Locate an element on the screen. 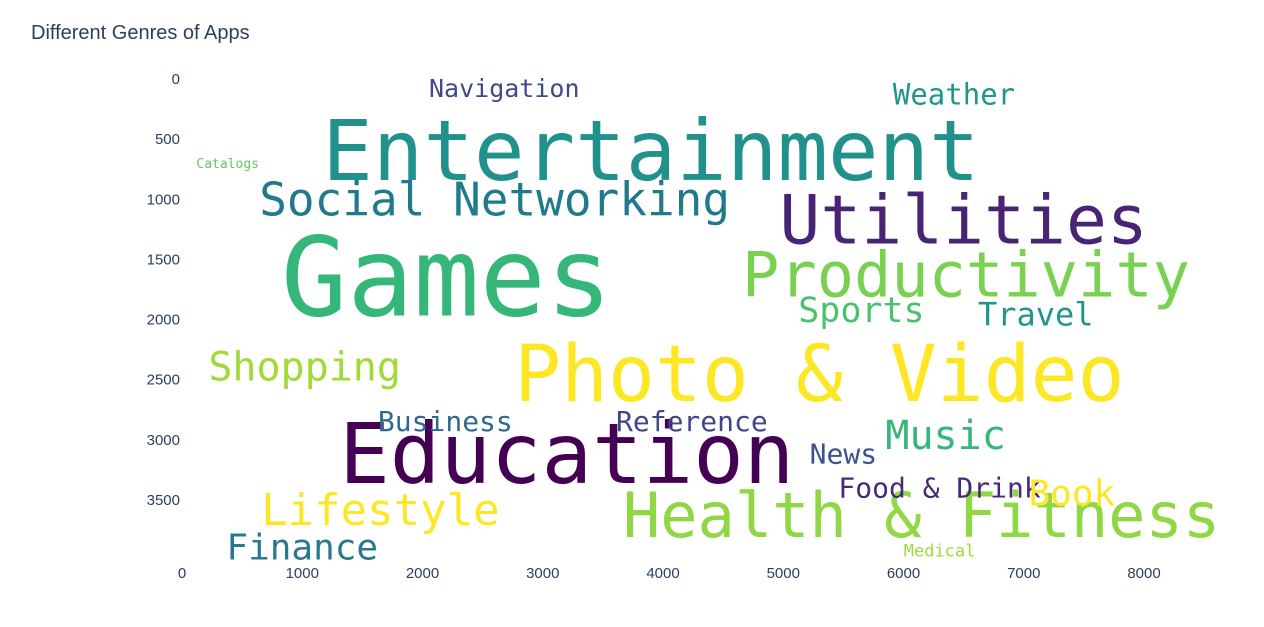 The width and height of the screenshot is (1264, 627). x-tick-label: 3000 is located at coordinates (542, 573).